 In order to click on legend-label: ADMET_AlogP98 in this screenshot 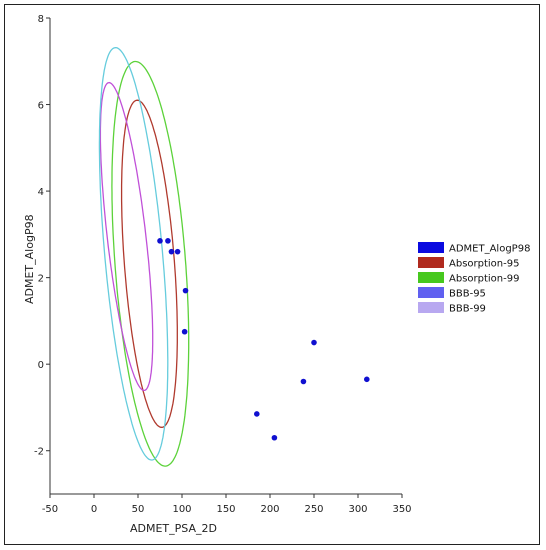, I will do `click(489, 249)`.